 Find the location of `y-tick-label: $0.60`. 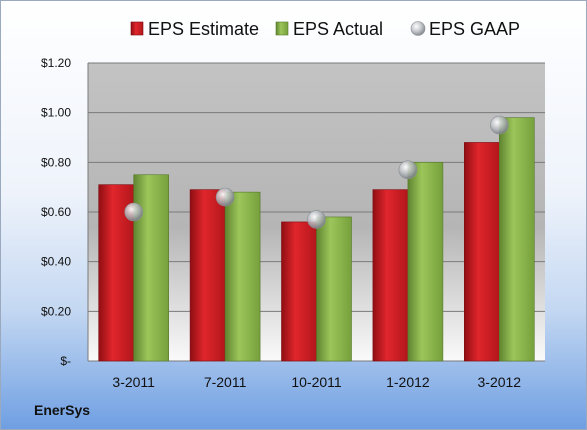

y-tick-label: $0.60 is located at coordinates (56, 212).